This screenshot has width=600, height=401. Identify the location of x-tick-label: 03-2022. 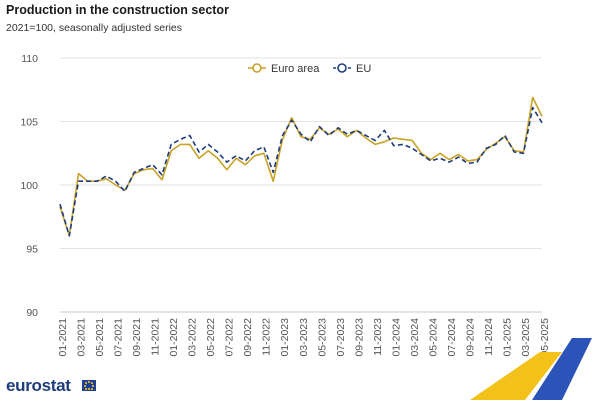
(193, 337).